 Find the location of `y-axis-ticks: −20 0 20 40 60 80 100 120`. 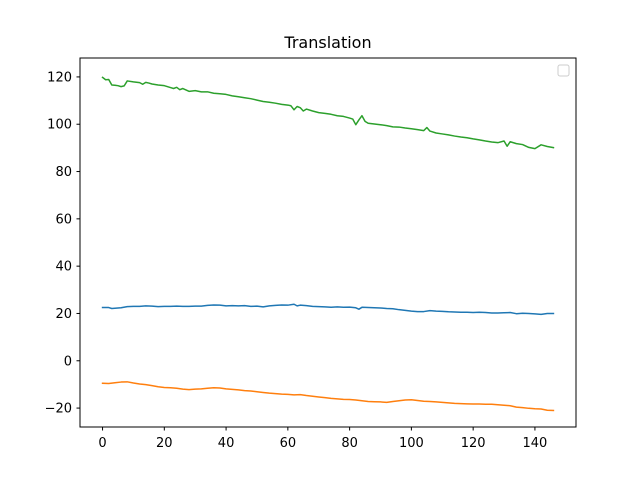

y-axis-ticks: −20 0 20 40 60 80 100 120 is located at coordinates (62, 243).